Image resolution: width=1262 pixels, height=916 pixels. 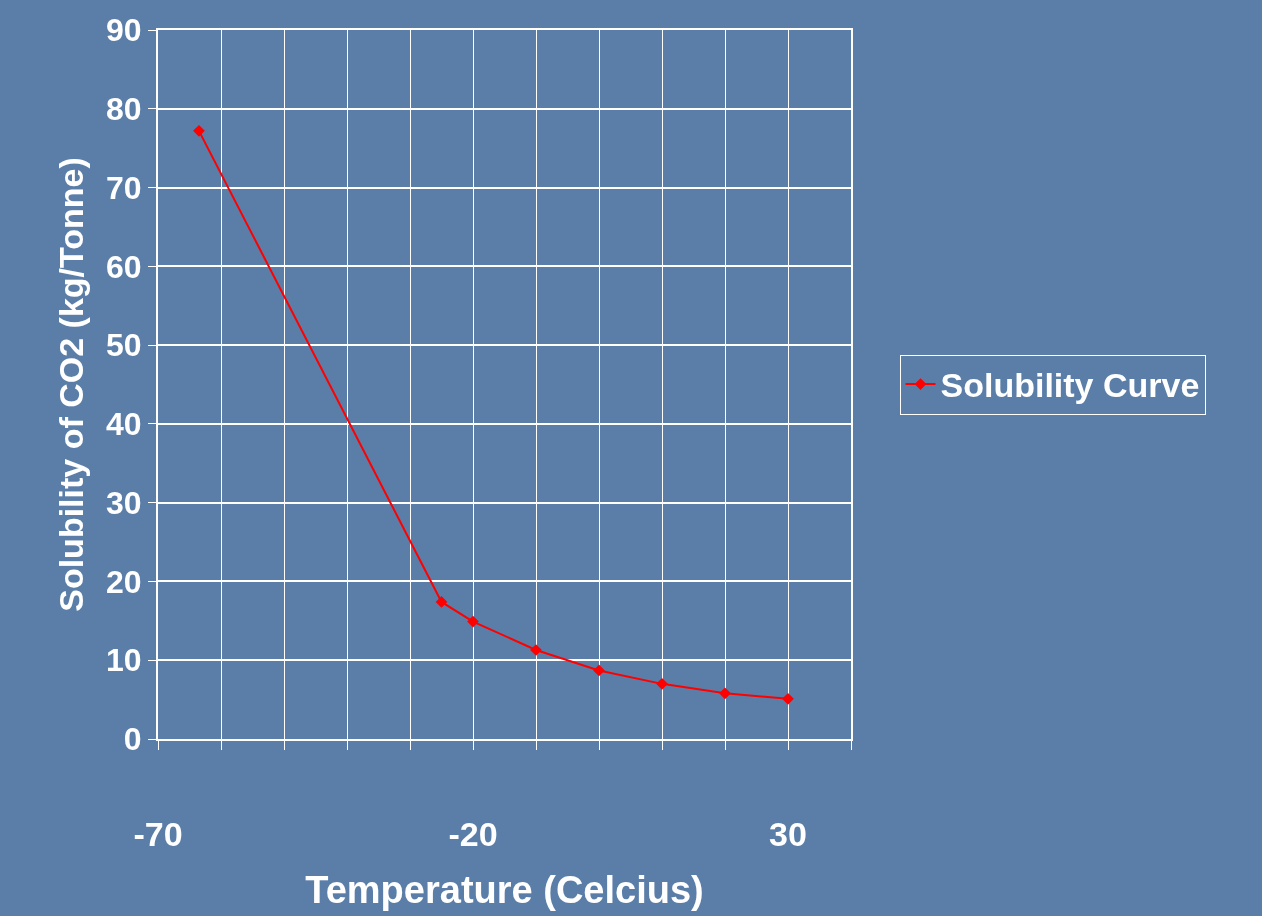 I want to click on y-tick-label: 60, so click(x=124, y=266).